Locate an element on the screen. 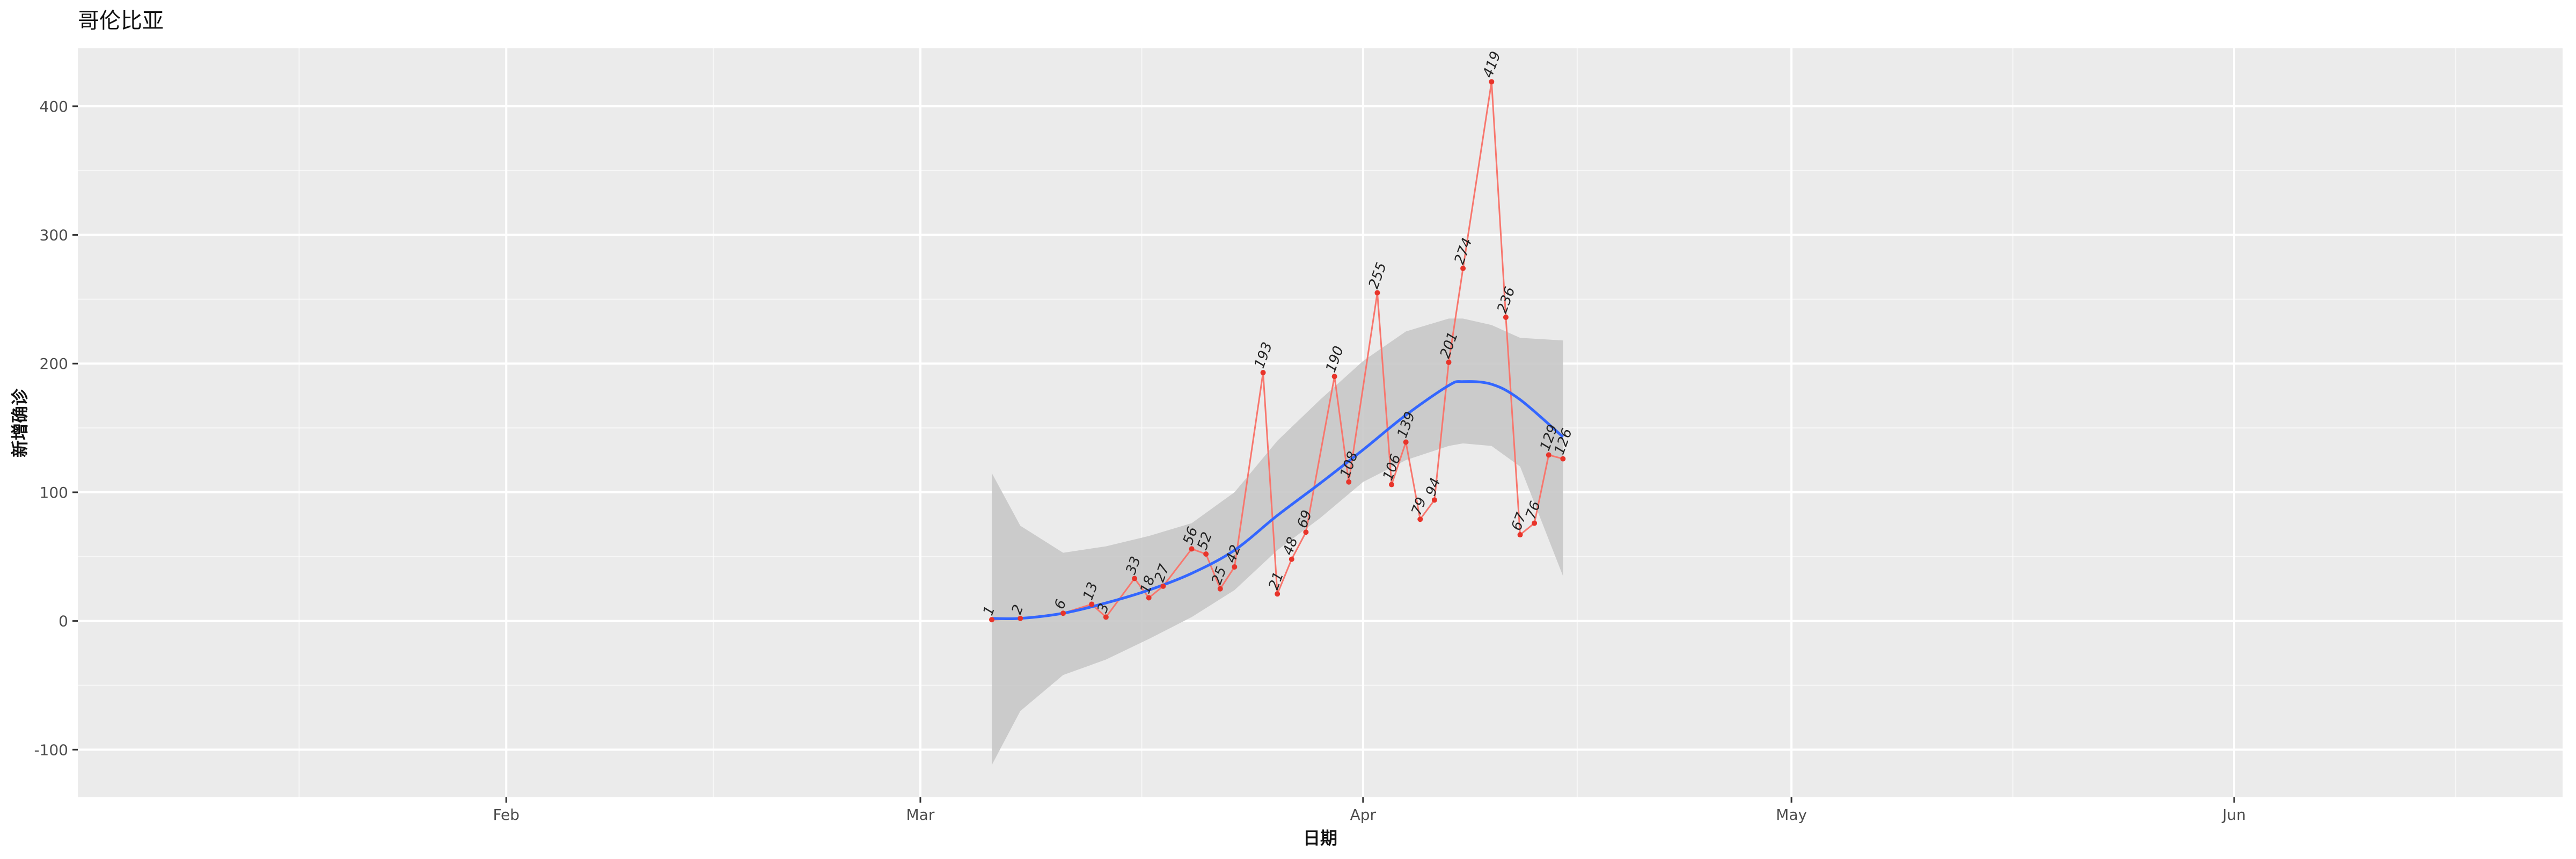 The image size is (2576, 859). smooth-line is located at coordinates (1277, 500).